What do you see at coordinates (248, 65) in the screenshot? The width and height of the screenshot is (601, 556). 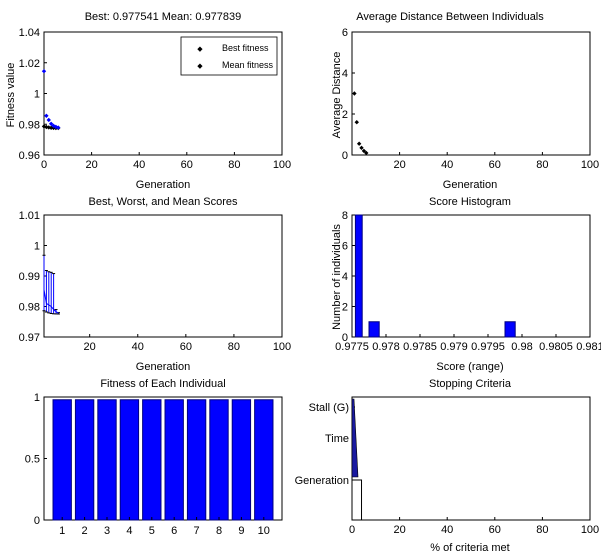 I see `legend-mean-fitness: Mean fitness` at bounding box center [248, 65].